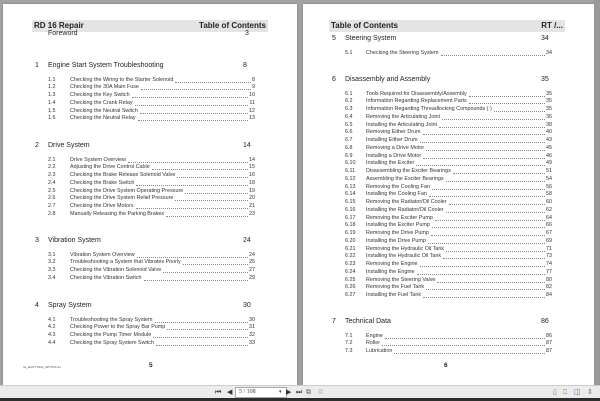 The image size is (600, 401). I want to click on toc-entry: Checking the Vibration Solenoid Valve, so click(116, 270).